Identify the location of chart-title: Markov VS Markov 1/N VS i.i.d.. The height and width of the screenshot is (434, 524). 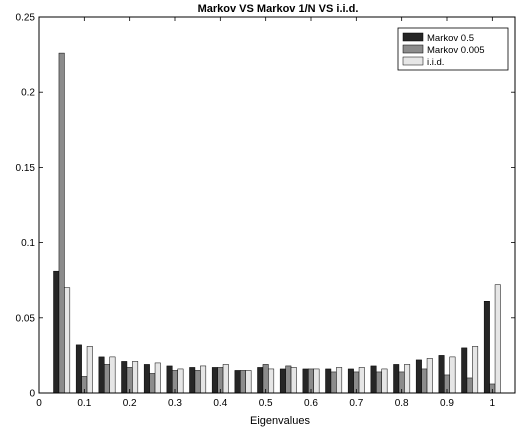
(278, 9).